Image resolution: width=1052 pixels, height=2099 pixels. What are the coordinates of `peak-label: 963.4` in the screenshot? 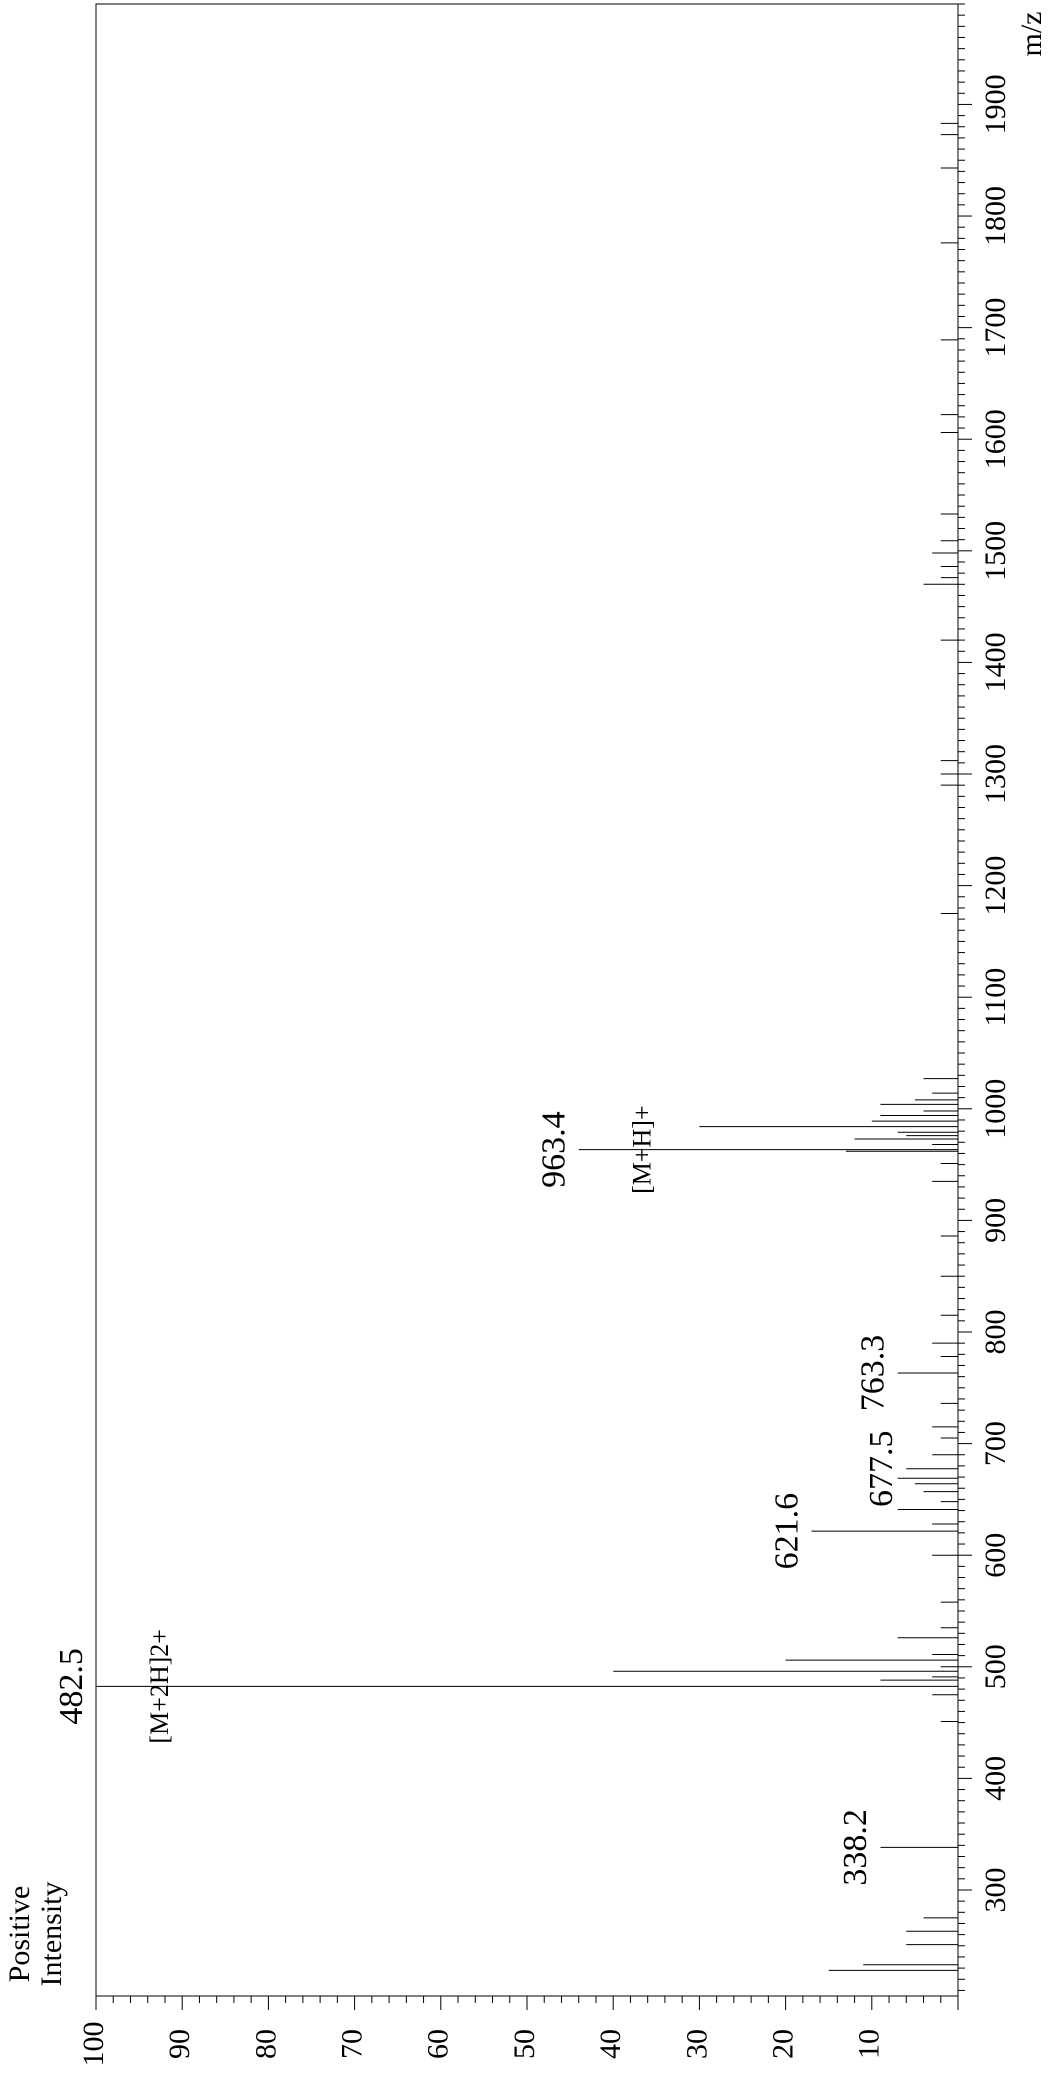 It's located at (554, 1149).